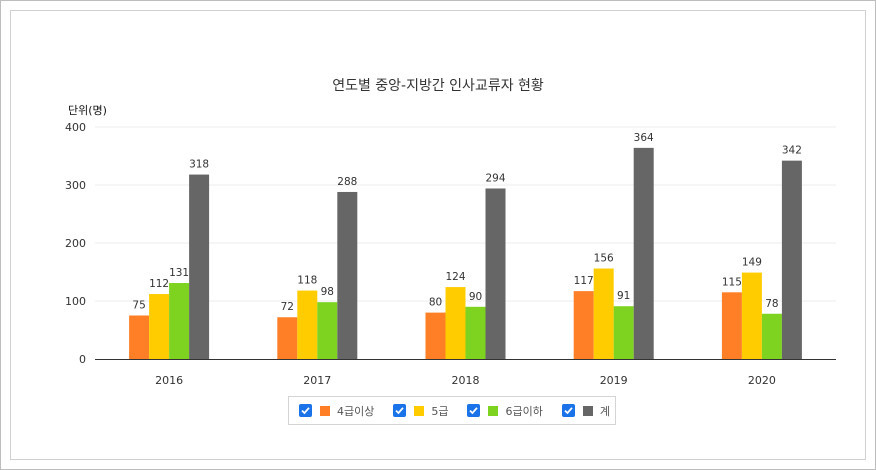  What do you see at coordinates (438, 86) in the screenshot?
I see `chart-title: 연도별 중앙-지방간 인사교류자 현황` at bounding box center [438, 86].